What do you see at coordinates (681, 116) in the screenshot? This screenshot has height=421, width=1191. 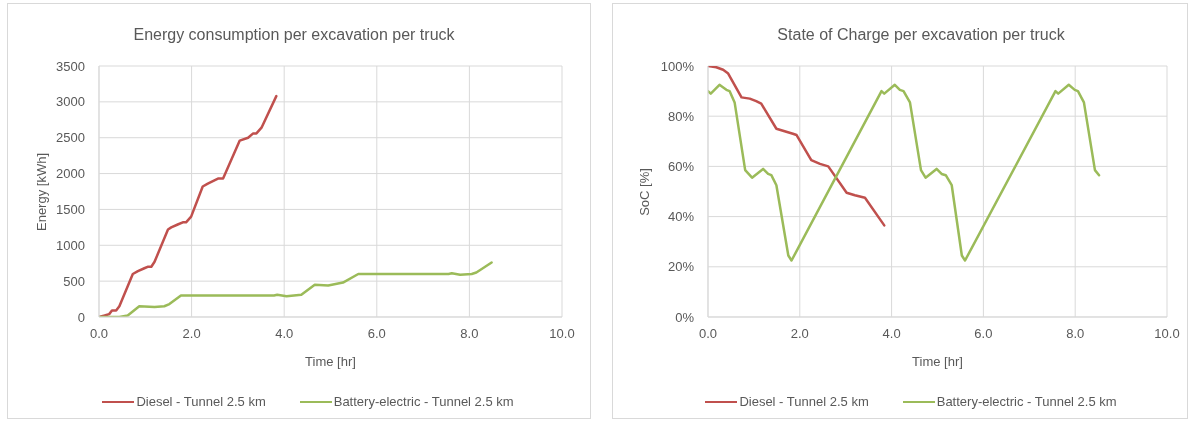 I see `y-tick-label: 80%` at bounding box center [681, 116].